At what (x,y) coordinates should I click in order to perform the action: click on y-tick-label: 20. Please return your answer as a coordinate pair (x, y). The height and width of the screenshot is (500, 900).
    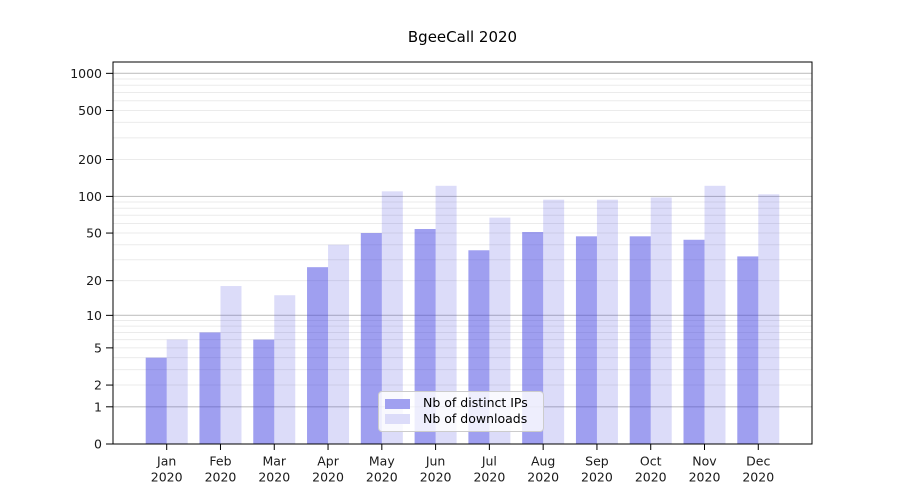
    Looking at the image, I should click on (94, 280).